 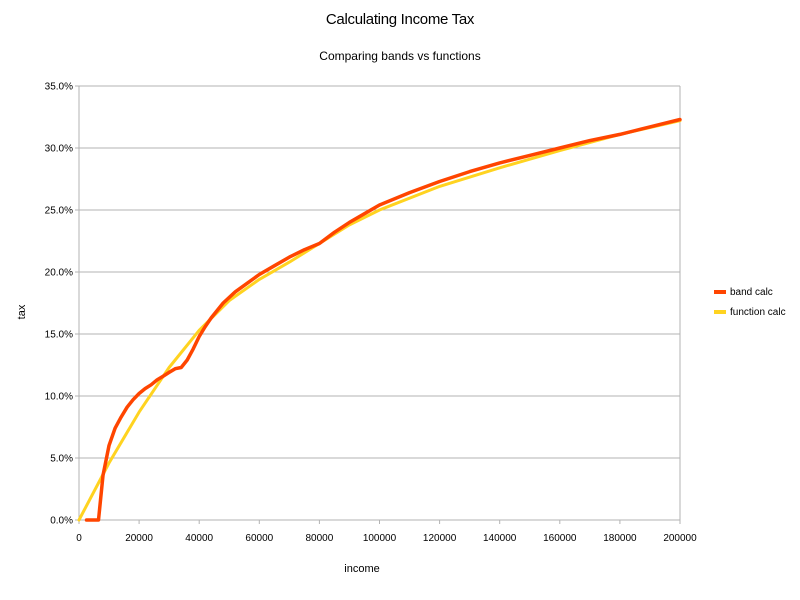 What do you see at coordinates (440, 538) in the screenshot?
I see `x-tick-label: 120000` at bounding box center [440, 538].